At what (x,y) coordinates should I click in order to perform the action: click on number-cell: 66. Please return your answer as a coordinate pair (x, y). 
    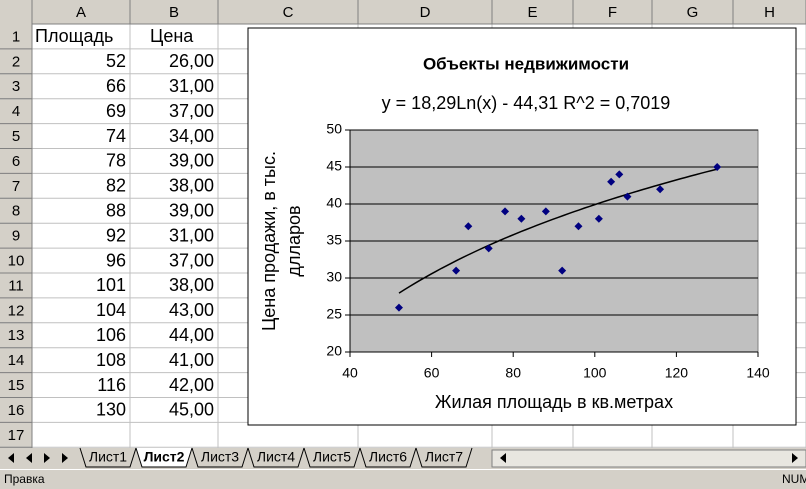
    Looking at the image, I should click on (116, 86).